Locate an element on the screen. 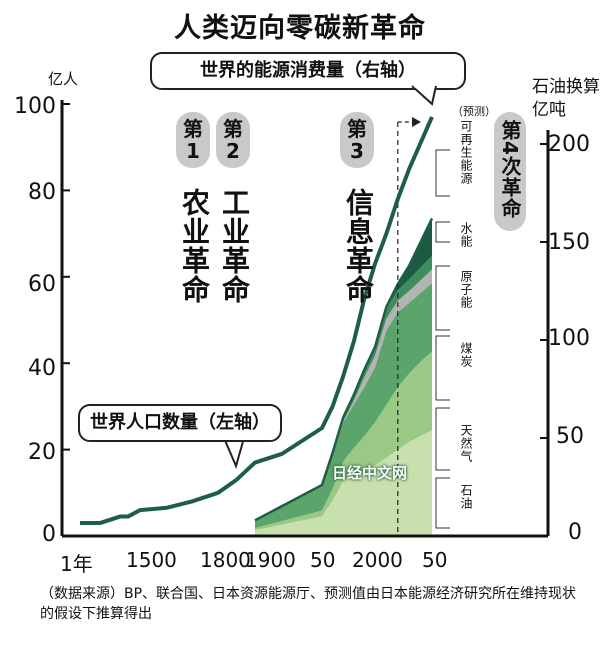  label-renewable: 可再生能源 is located at coordinates (466, 152).